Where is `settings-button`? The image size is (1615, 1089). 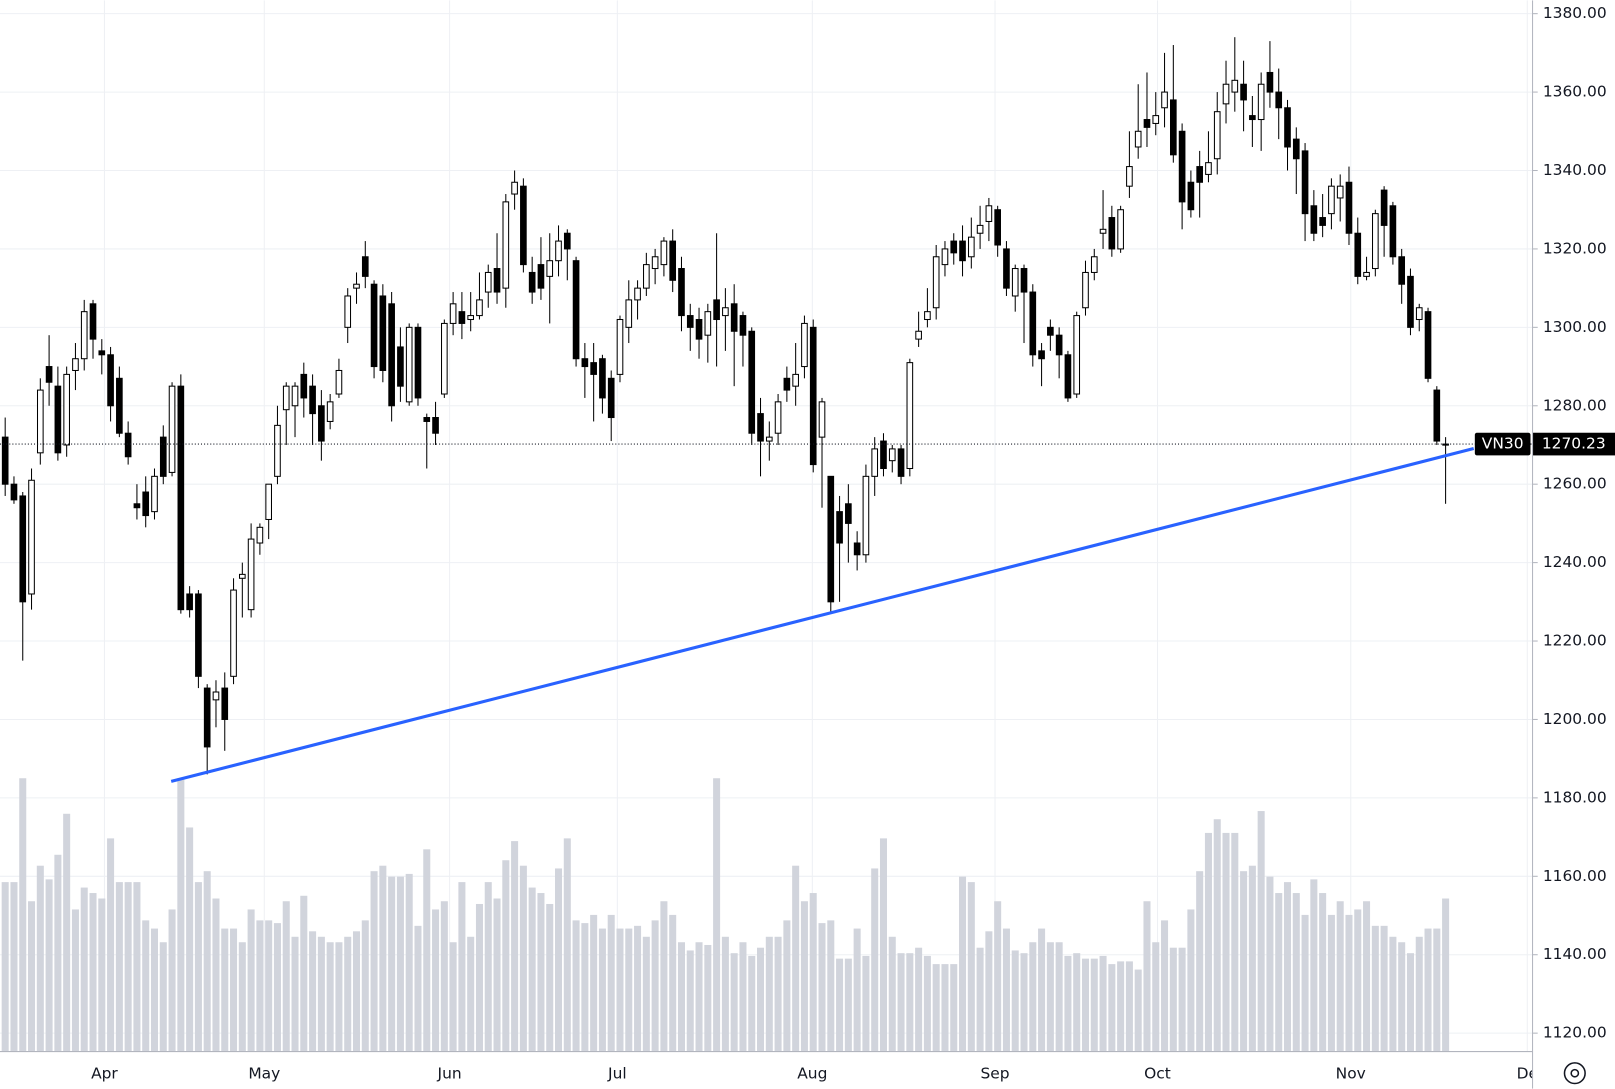
settings-button is located at coordinates (1574, 1073).